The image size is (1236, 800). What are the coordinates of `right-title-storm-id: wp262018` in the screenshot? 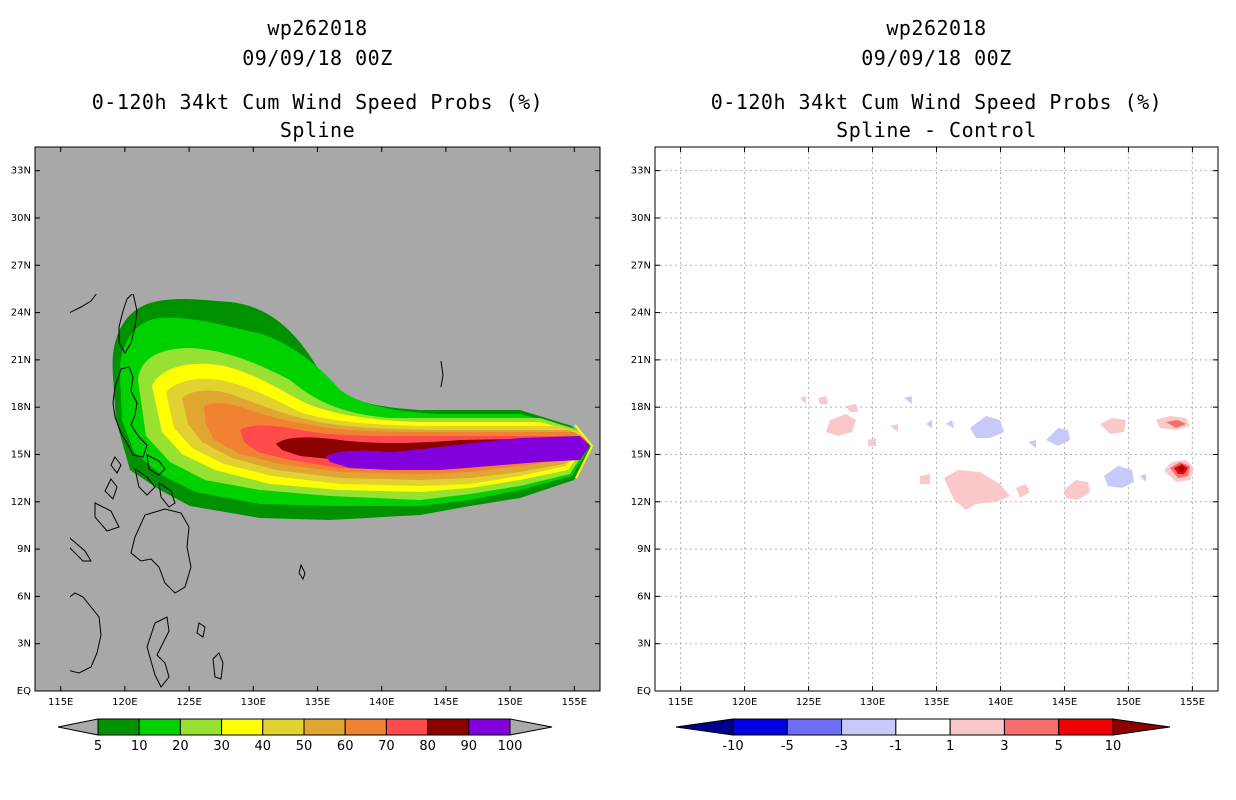 It's located at (936, 28).